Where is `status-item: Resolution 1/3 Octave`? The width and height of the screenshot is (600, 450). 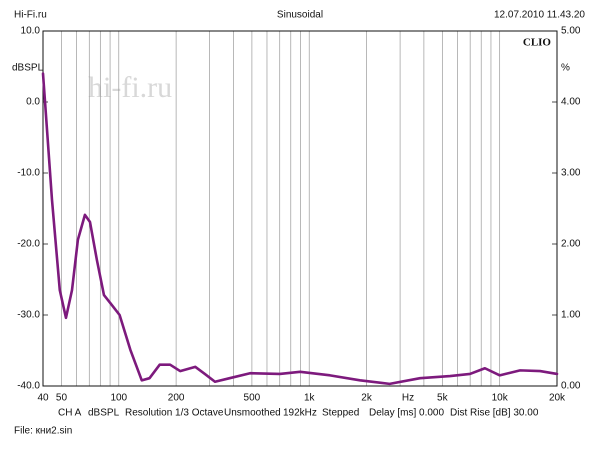 status-item: Resolution 1/3 Octave is located at coordinates (174, 413).